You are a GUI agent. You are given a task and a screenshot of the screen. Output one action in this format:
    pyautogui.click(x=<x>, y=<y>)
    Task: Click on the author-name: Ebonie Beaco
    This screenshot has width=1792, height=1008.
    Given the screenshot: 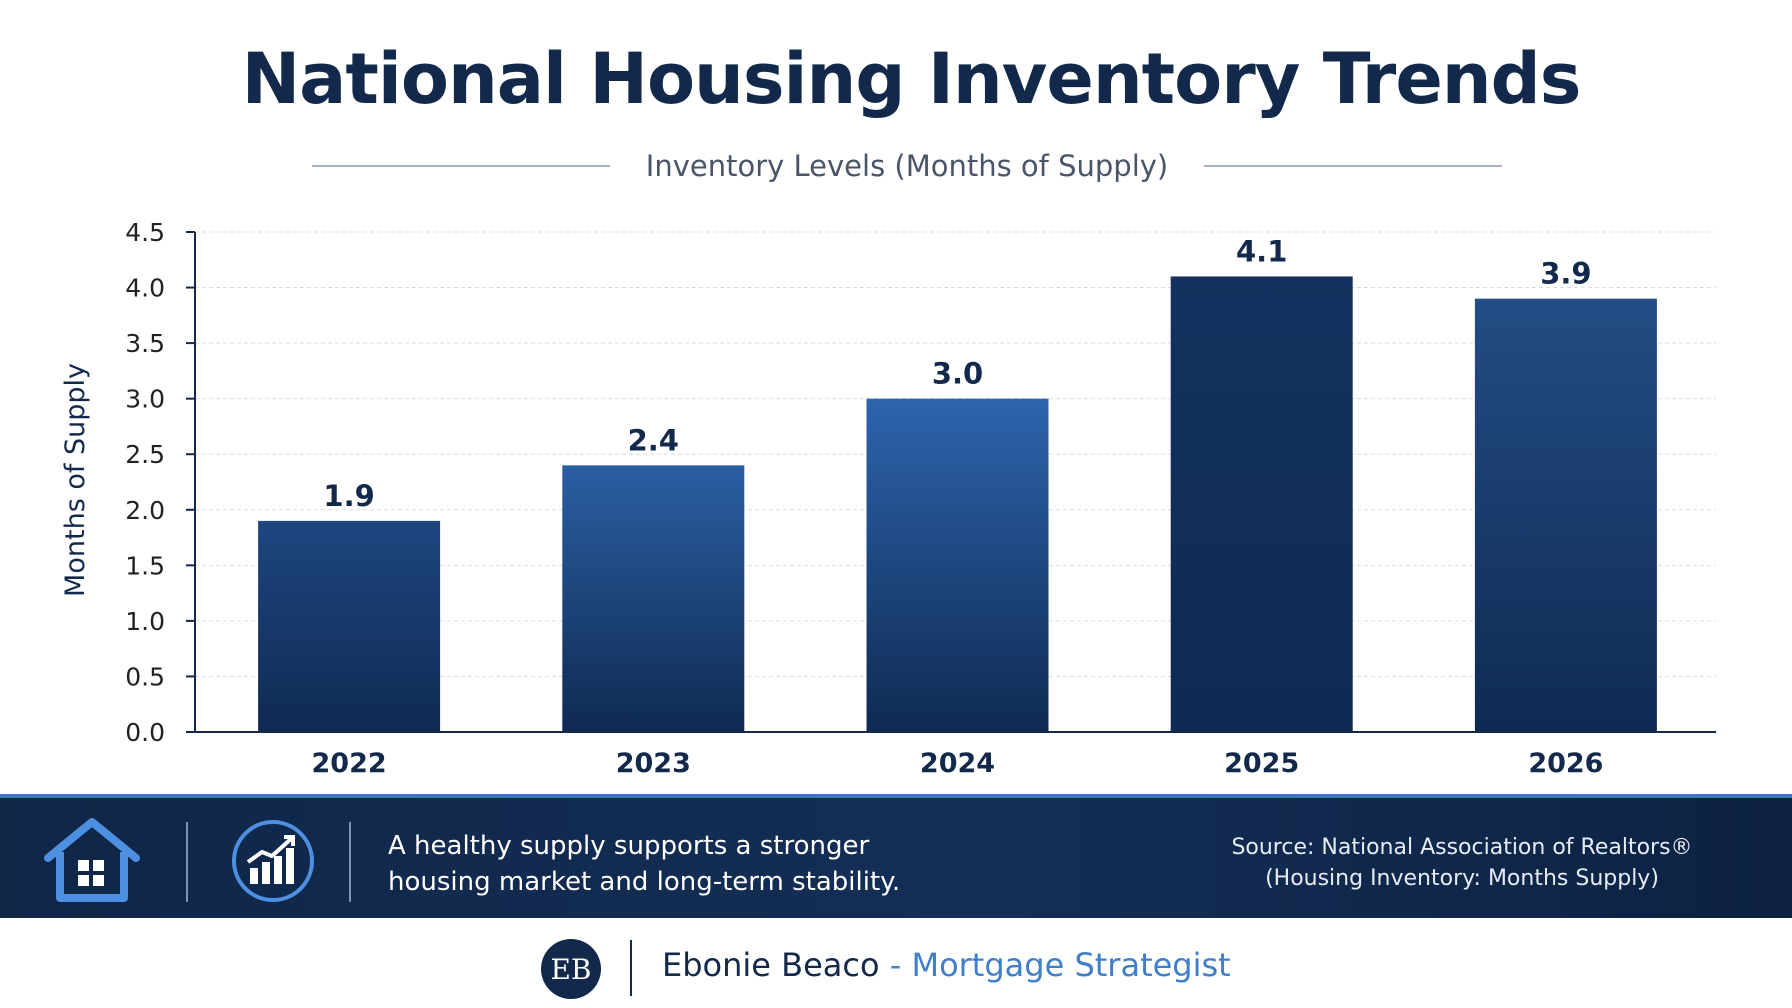 What is the action you would take?
    pyautogui.click(x=771, y=965)
    